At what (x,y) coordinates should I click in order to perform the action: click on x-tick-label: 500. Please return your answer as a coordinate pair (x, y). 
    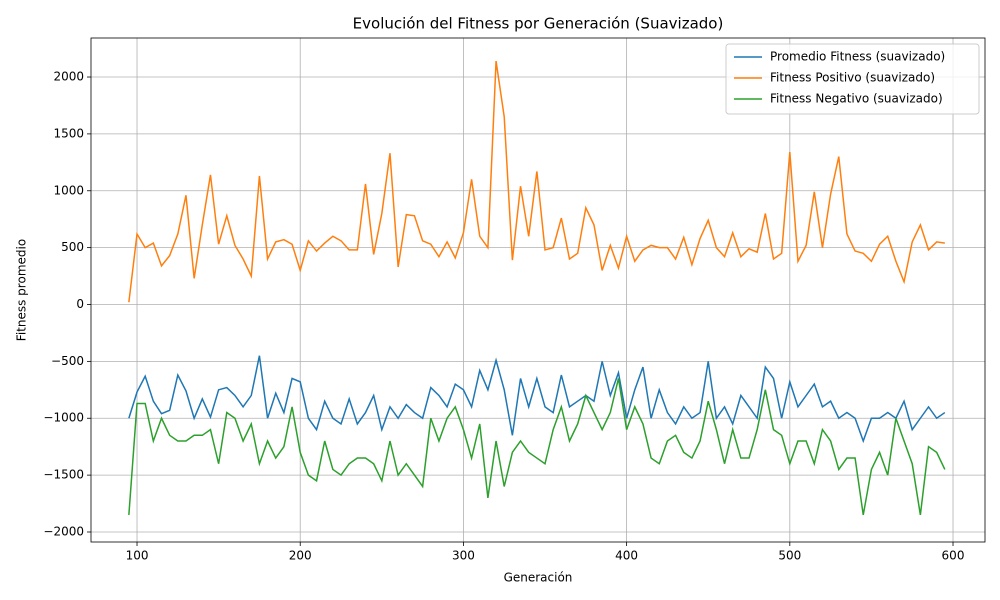
    Looking at the image, I should click on (789, 556).